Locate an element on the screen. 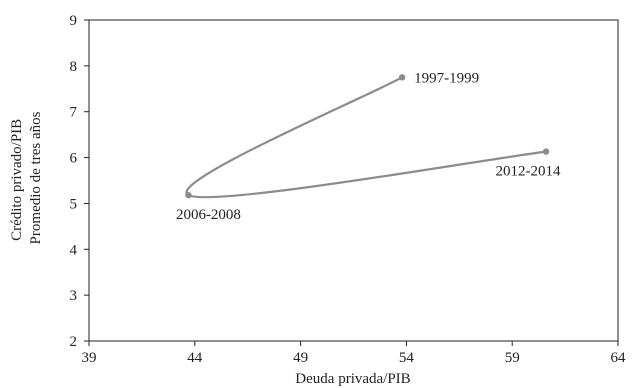  y-tick-label: 9 is located at coordinates (74, 21).